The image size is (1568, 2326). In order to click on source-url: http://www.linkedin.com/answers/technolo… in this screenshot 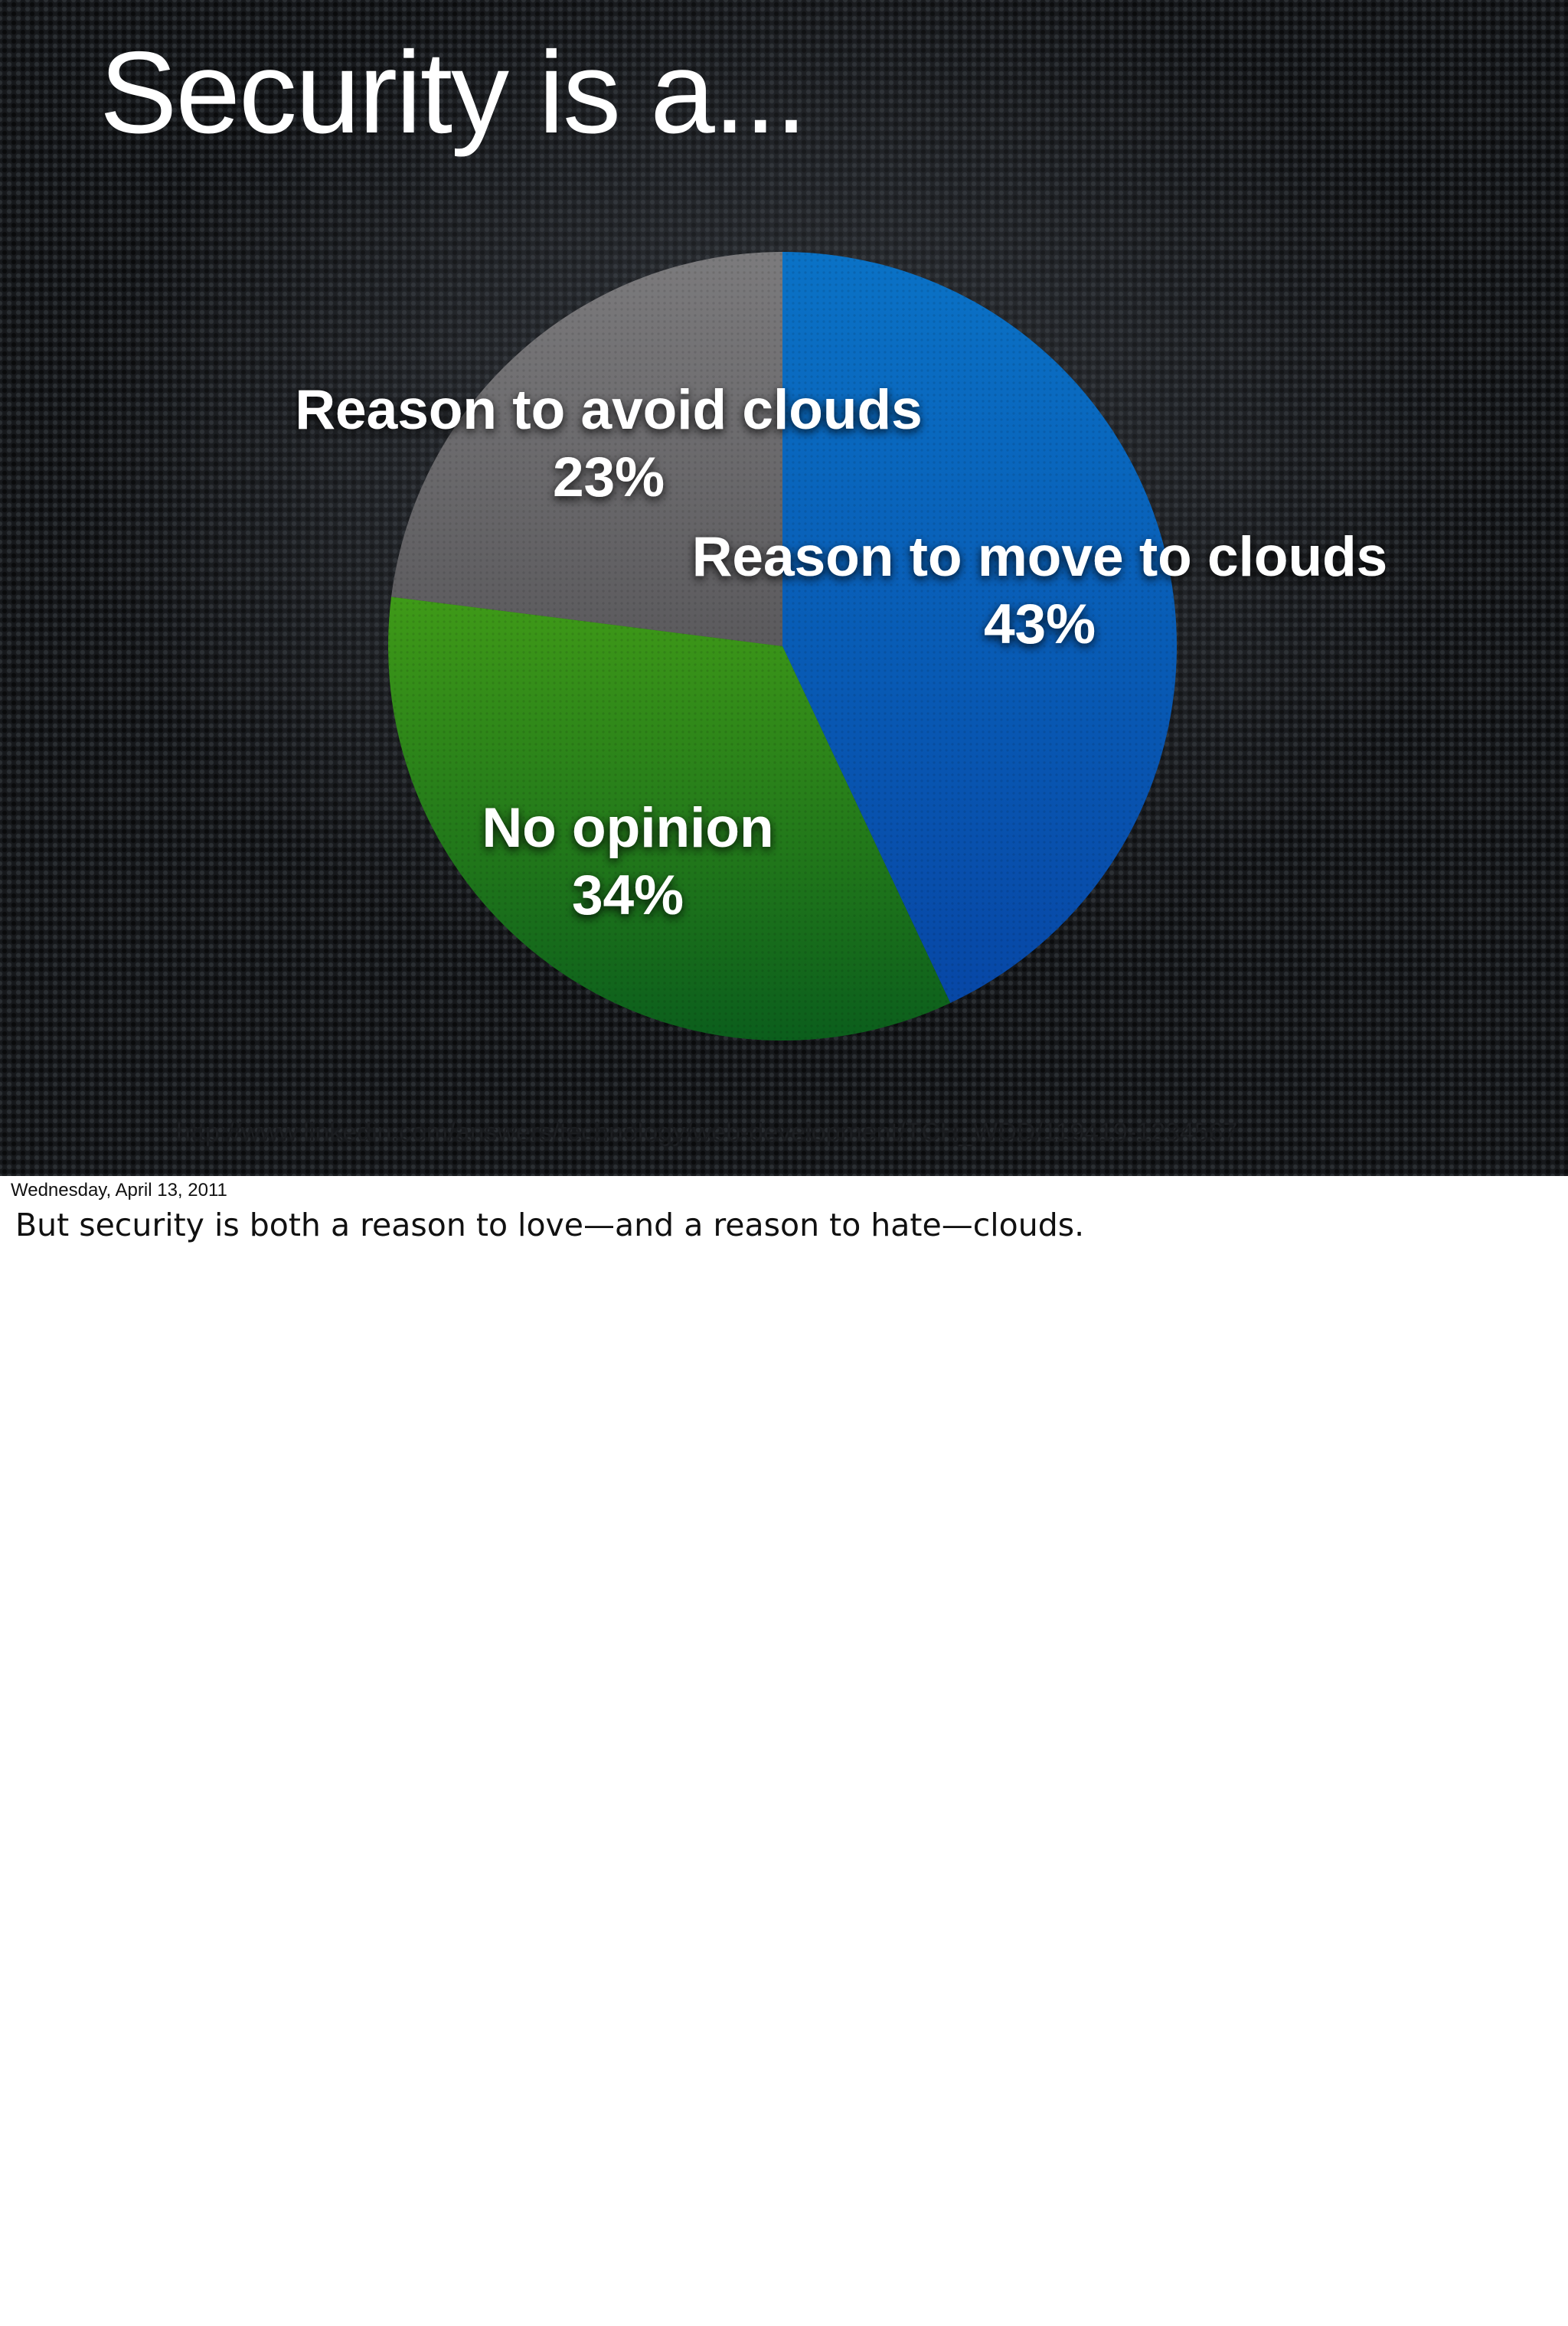, I will do `click(707, 1132)`.